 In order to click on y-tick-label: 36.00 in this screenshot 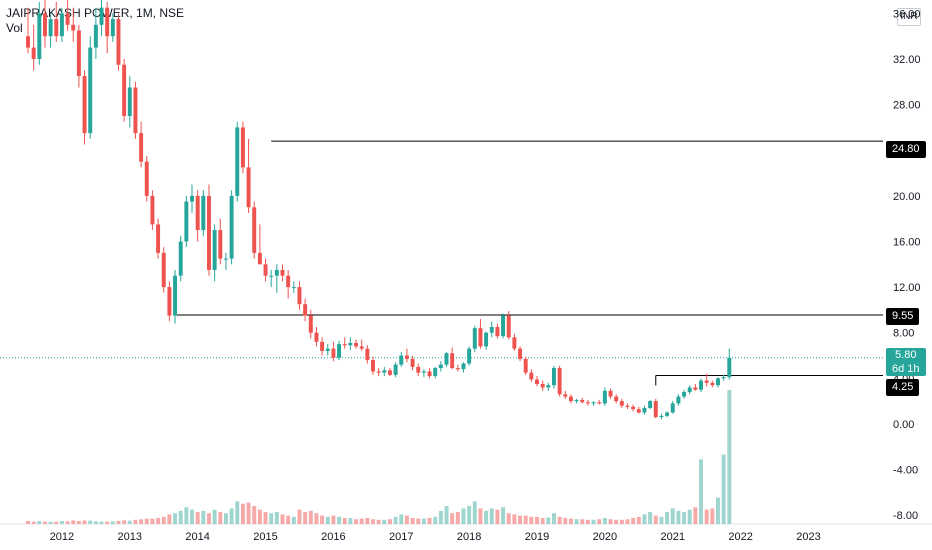, I will do `click(907, 14)`.